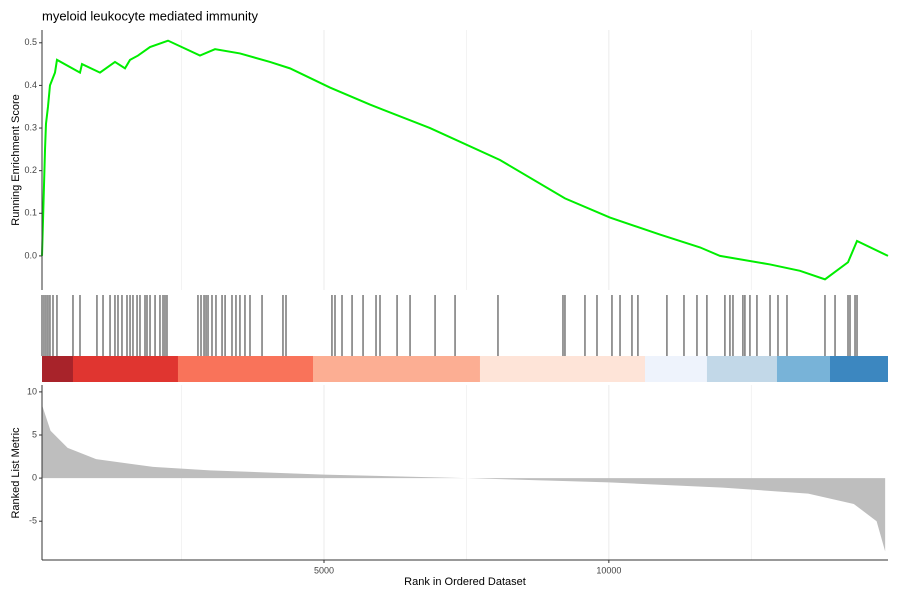 This screenshot has height=600, width=900. Describe the element at coordinates (608, 570) in the screenshot. I see `x-tick-label: 10000` at that location.